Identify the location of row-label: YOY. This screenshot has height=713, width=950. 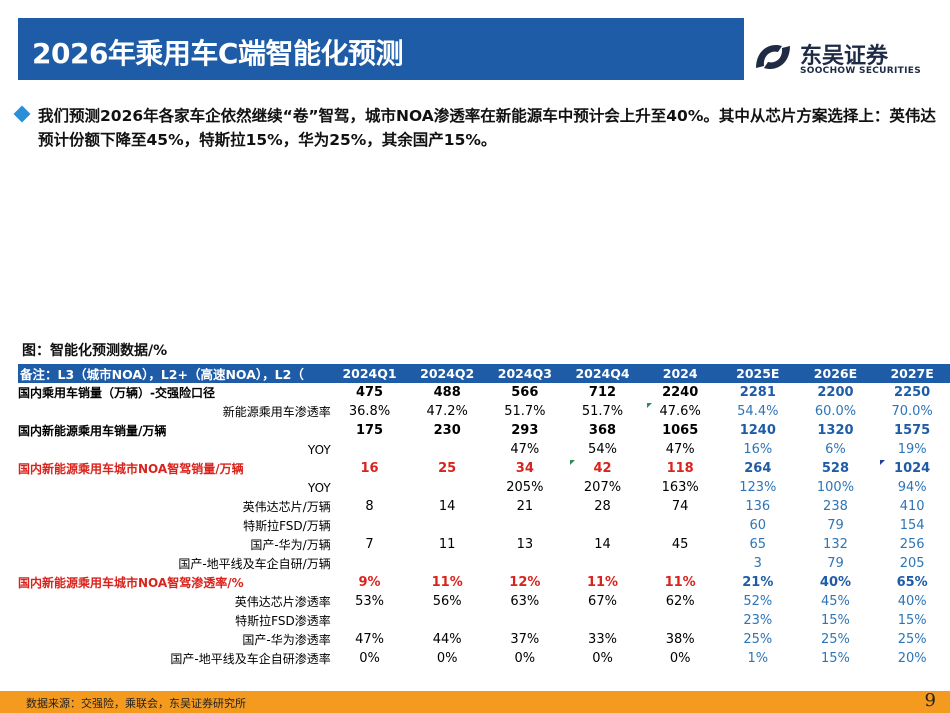
(319, 449).